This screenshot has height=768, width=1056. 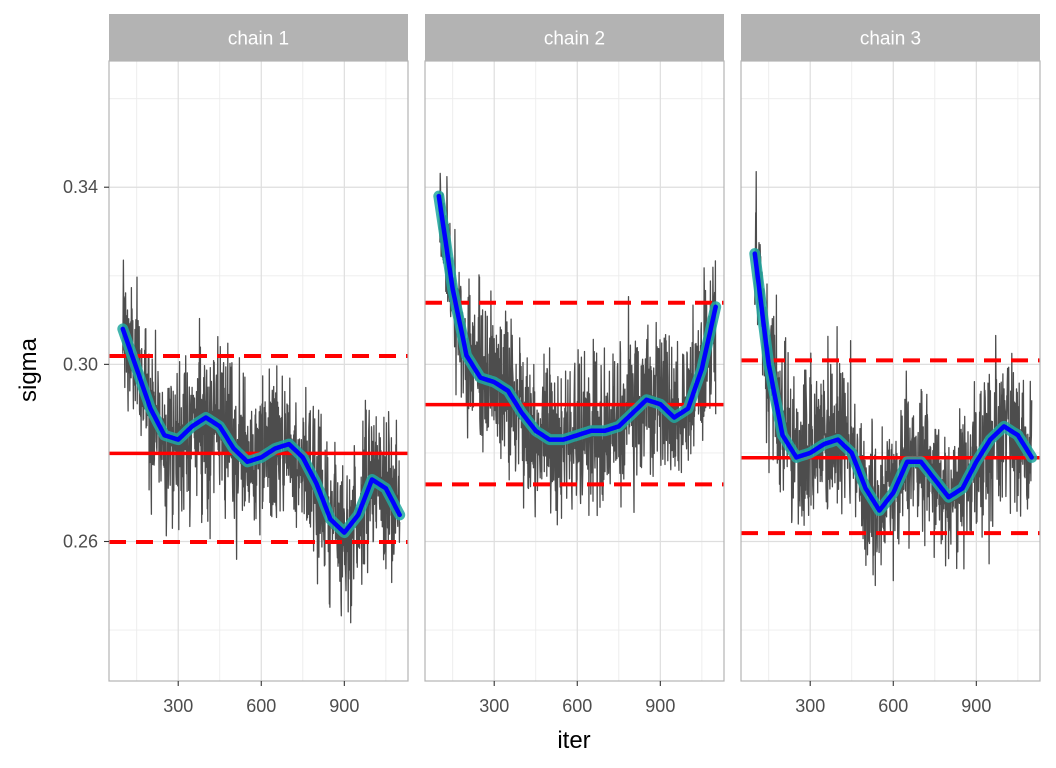 What do you see at coordinates (80, 364) in the screenshot?
I see `y-tick-label: 0.30` at bounding box center [80, 364].